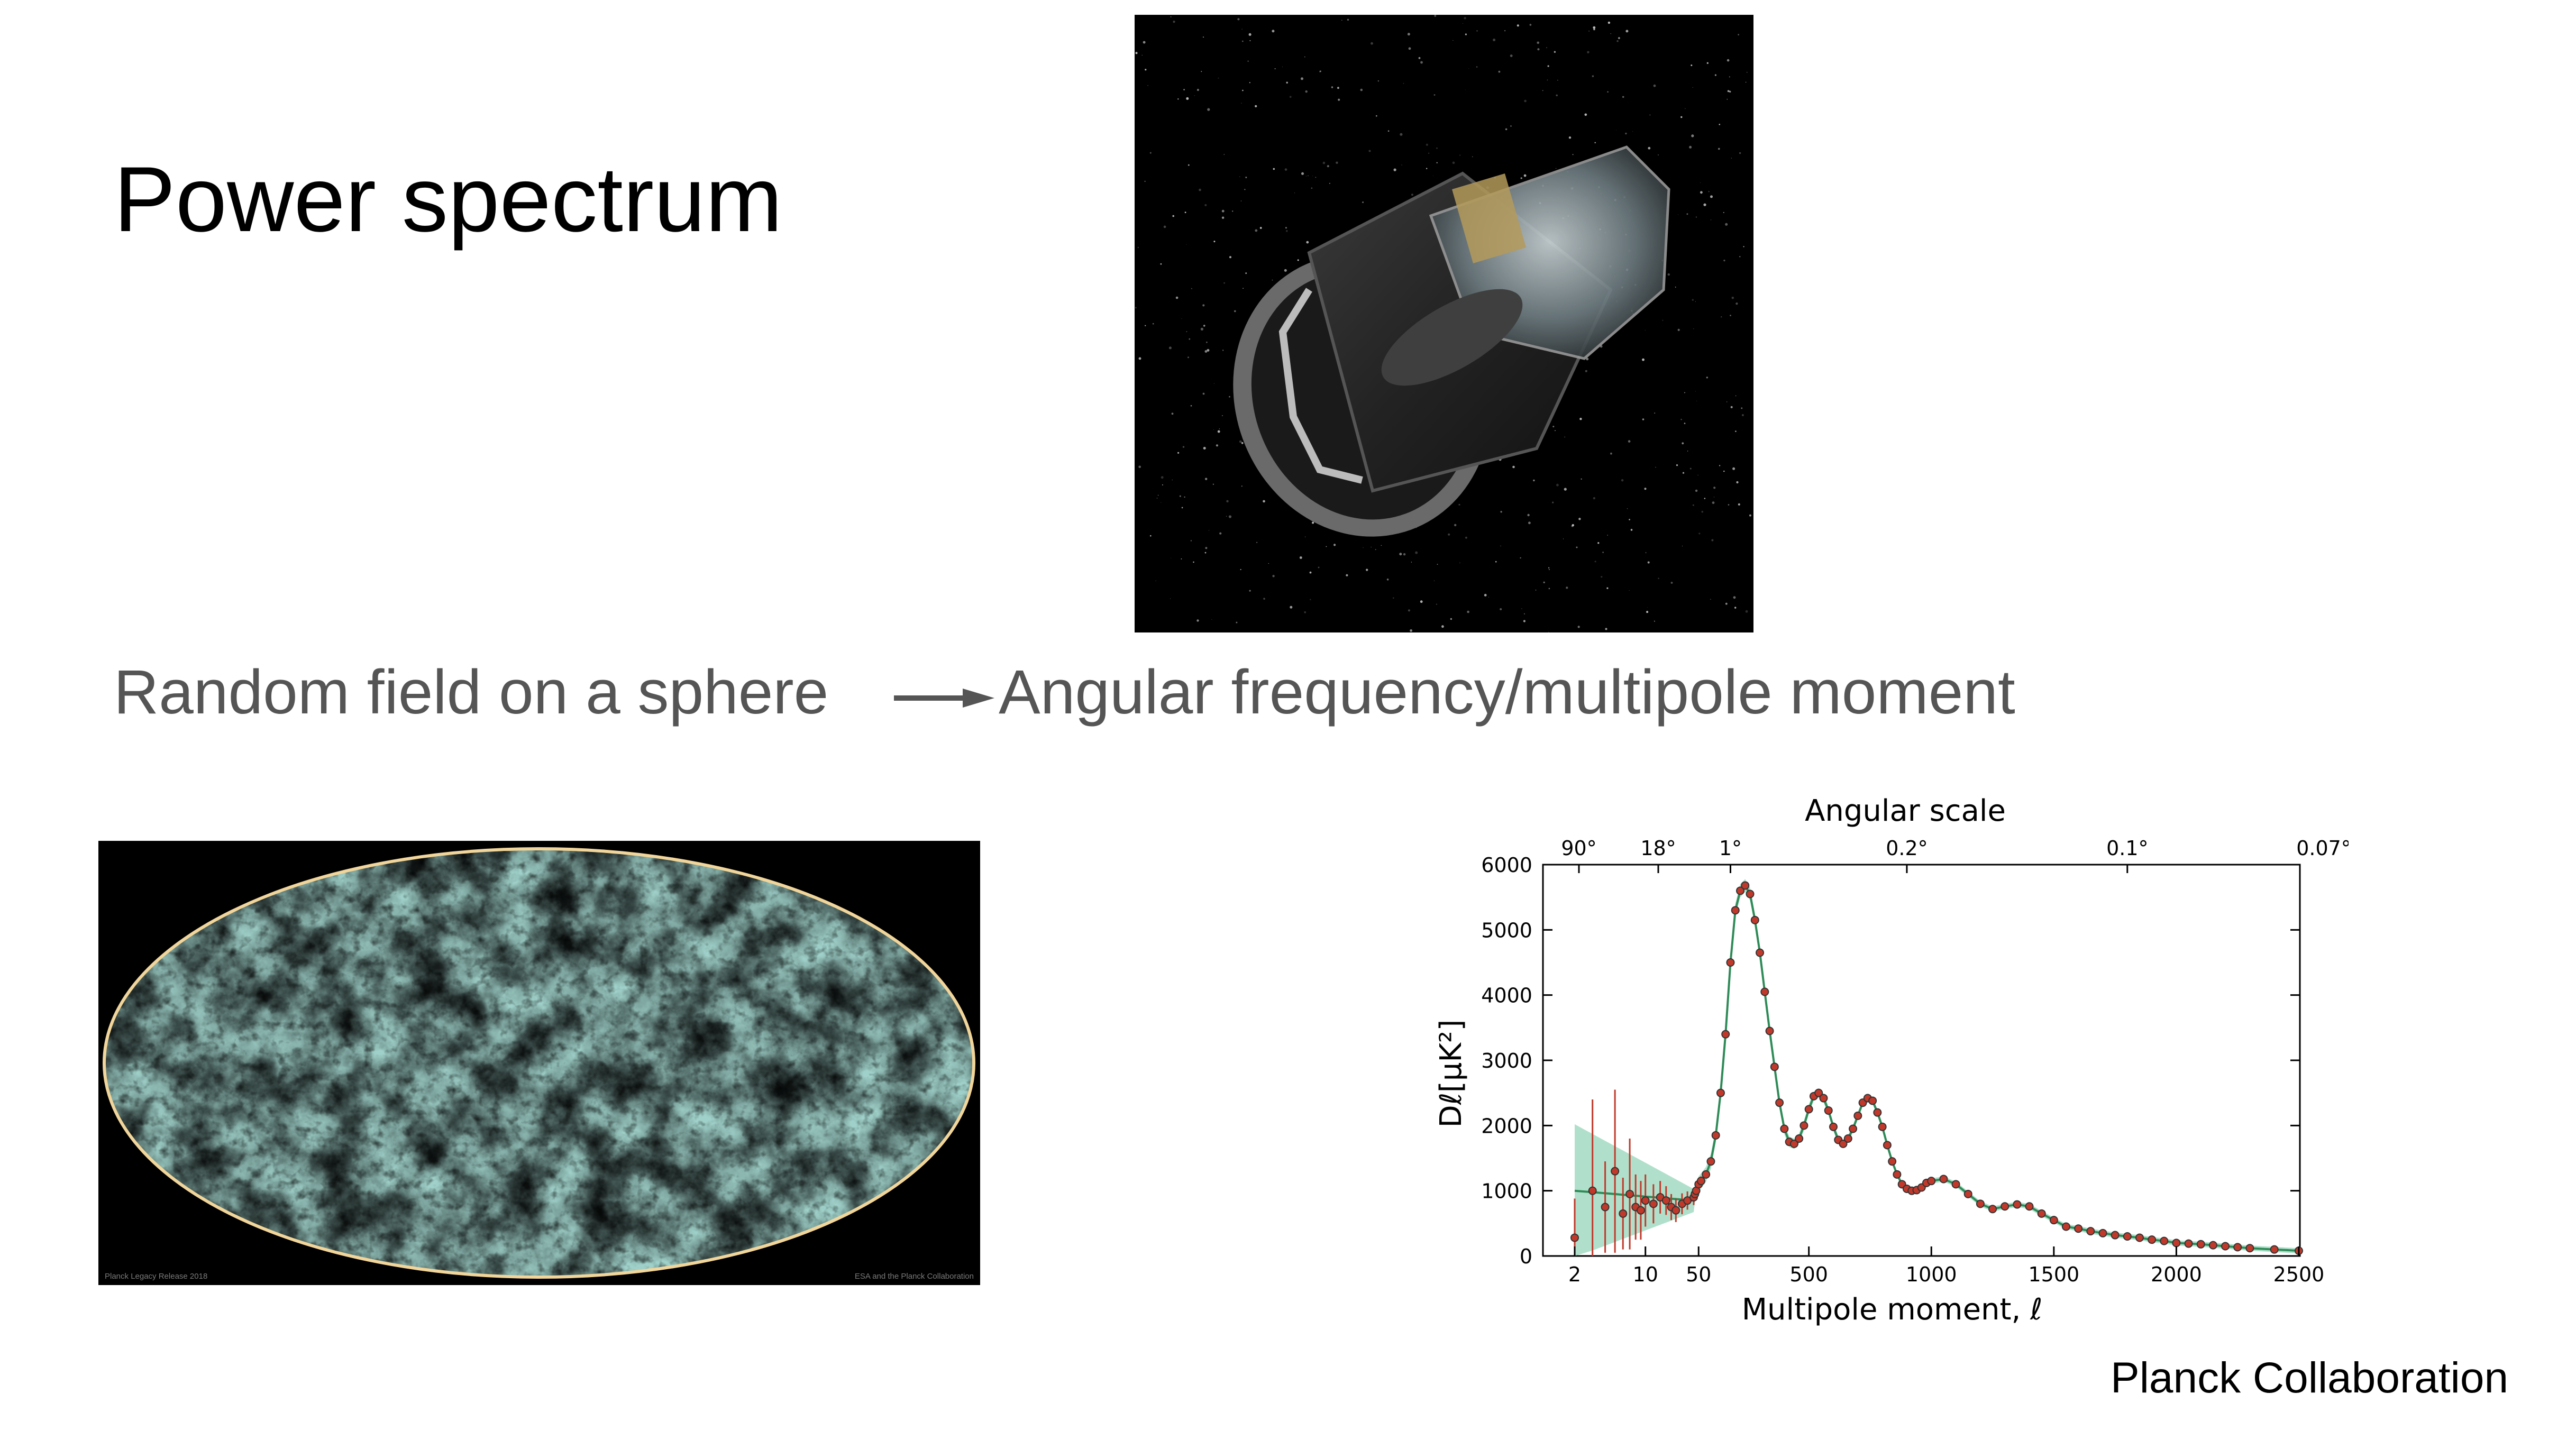 The width and height of the screenshot is (2576, 1449). Describe the element at coordinates (1931, 1275) in the screenshot. I see `x-tick-label: 1000` at that location.